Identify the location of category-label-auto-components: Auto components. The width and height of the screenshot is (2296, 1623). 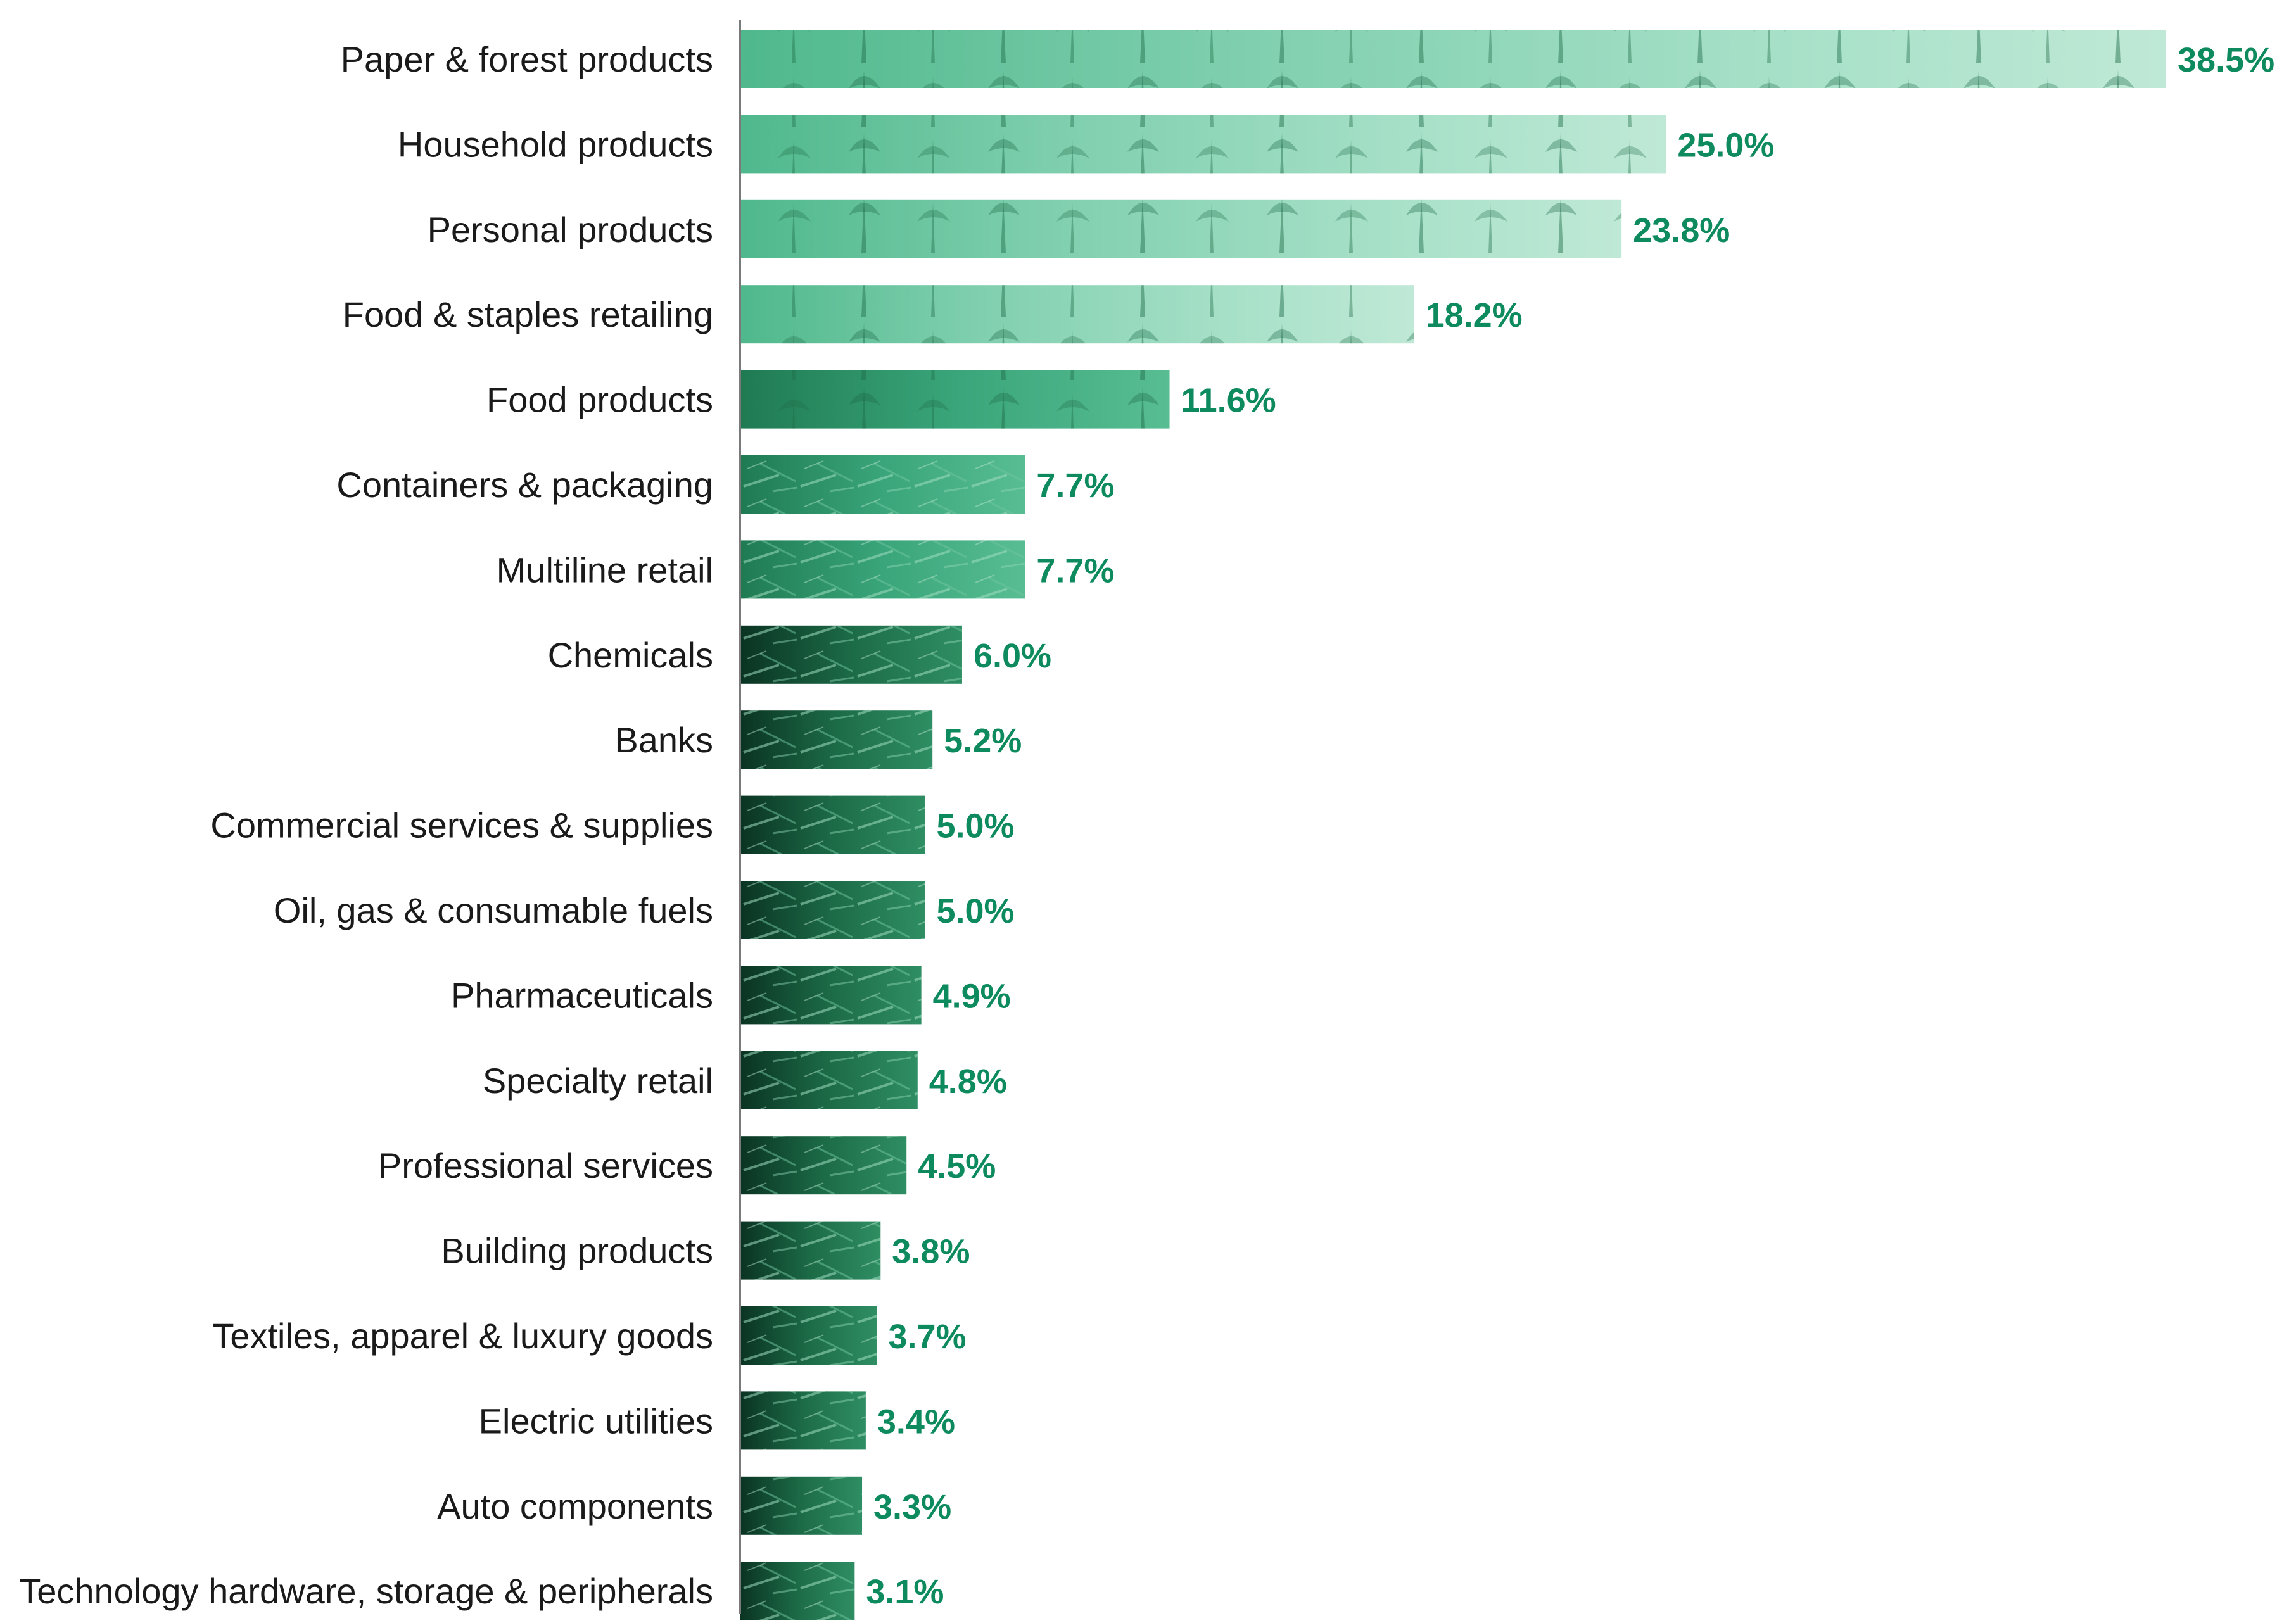
(575, 1506).